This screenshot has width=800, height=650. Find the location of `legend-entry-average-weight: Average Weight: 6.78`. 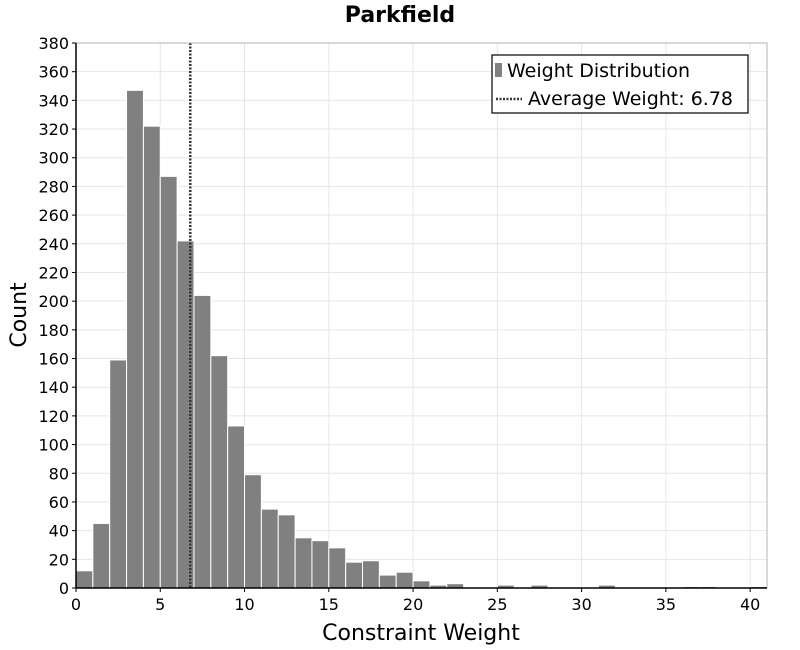

legend-entry-average-weight: Average Weight: 6.78 is located at coordinates (630, 99).